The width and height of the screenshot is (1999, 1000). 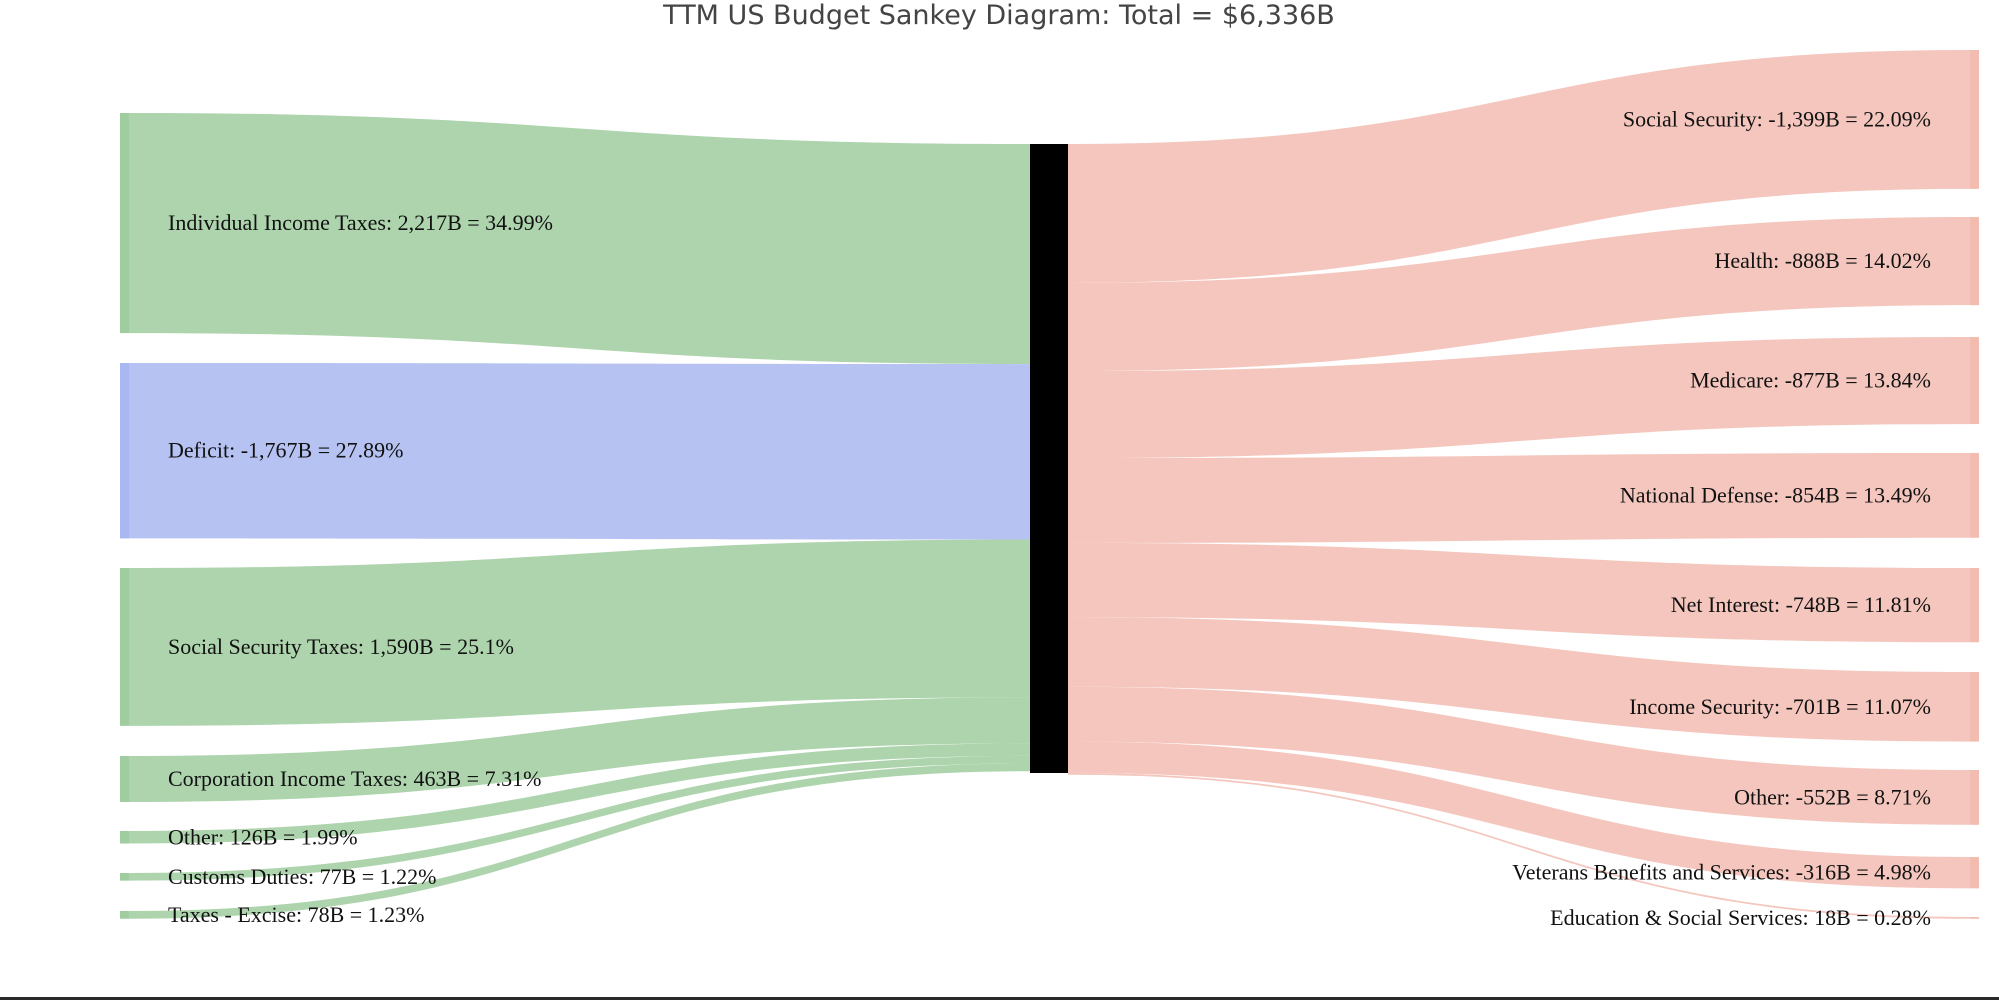 What do you see at coordinates (124, 837) in the screenshot?
I see `node-source-other` at bounding box center [124, 837].